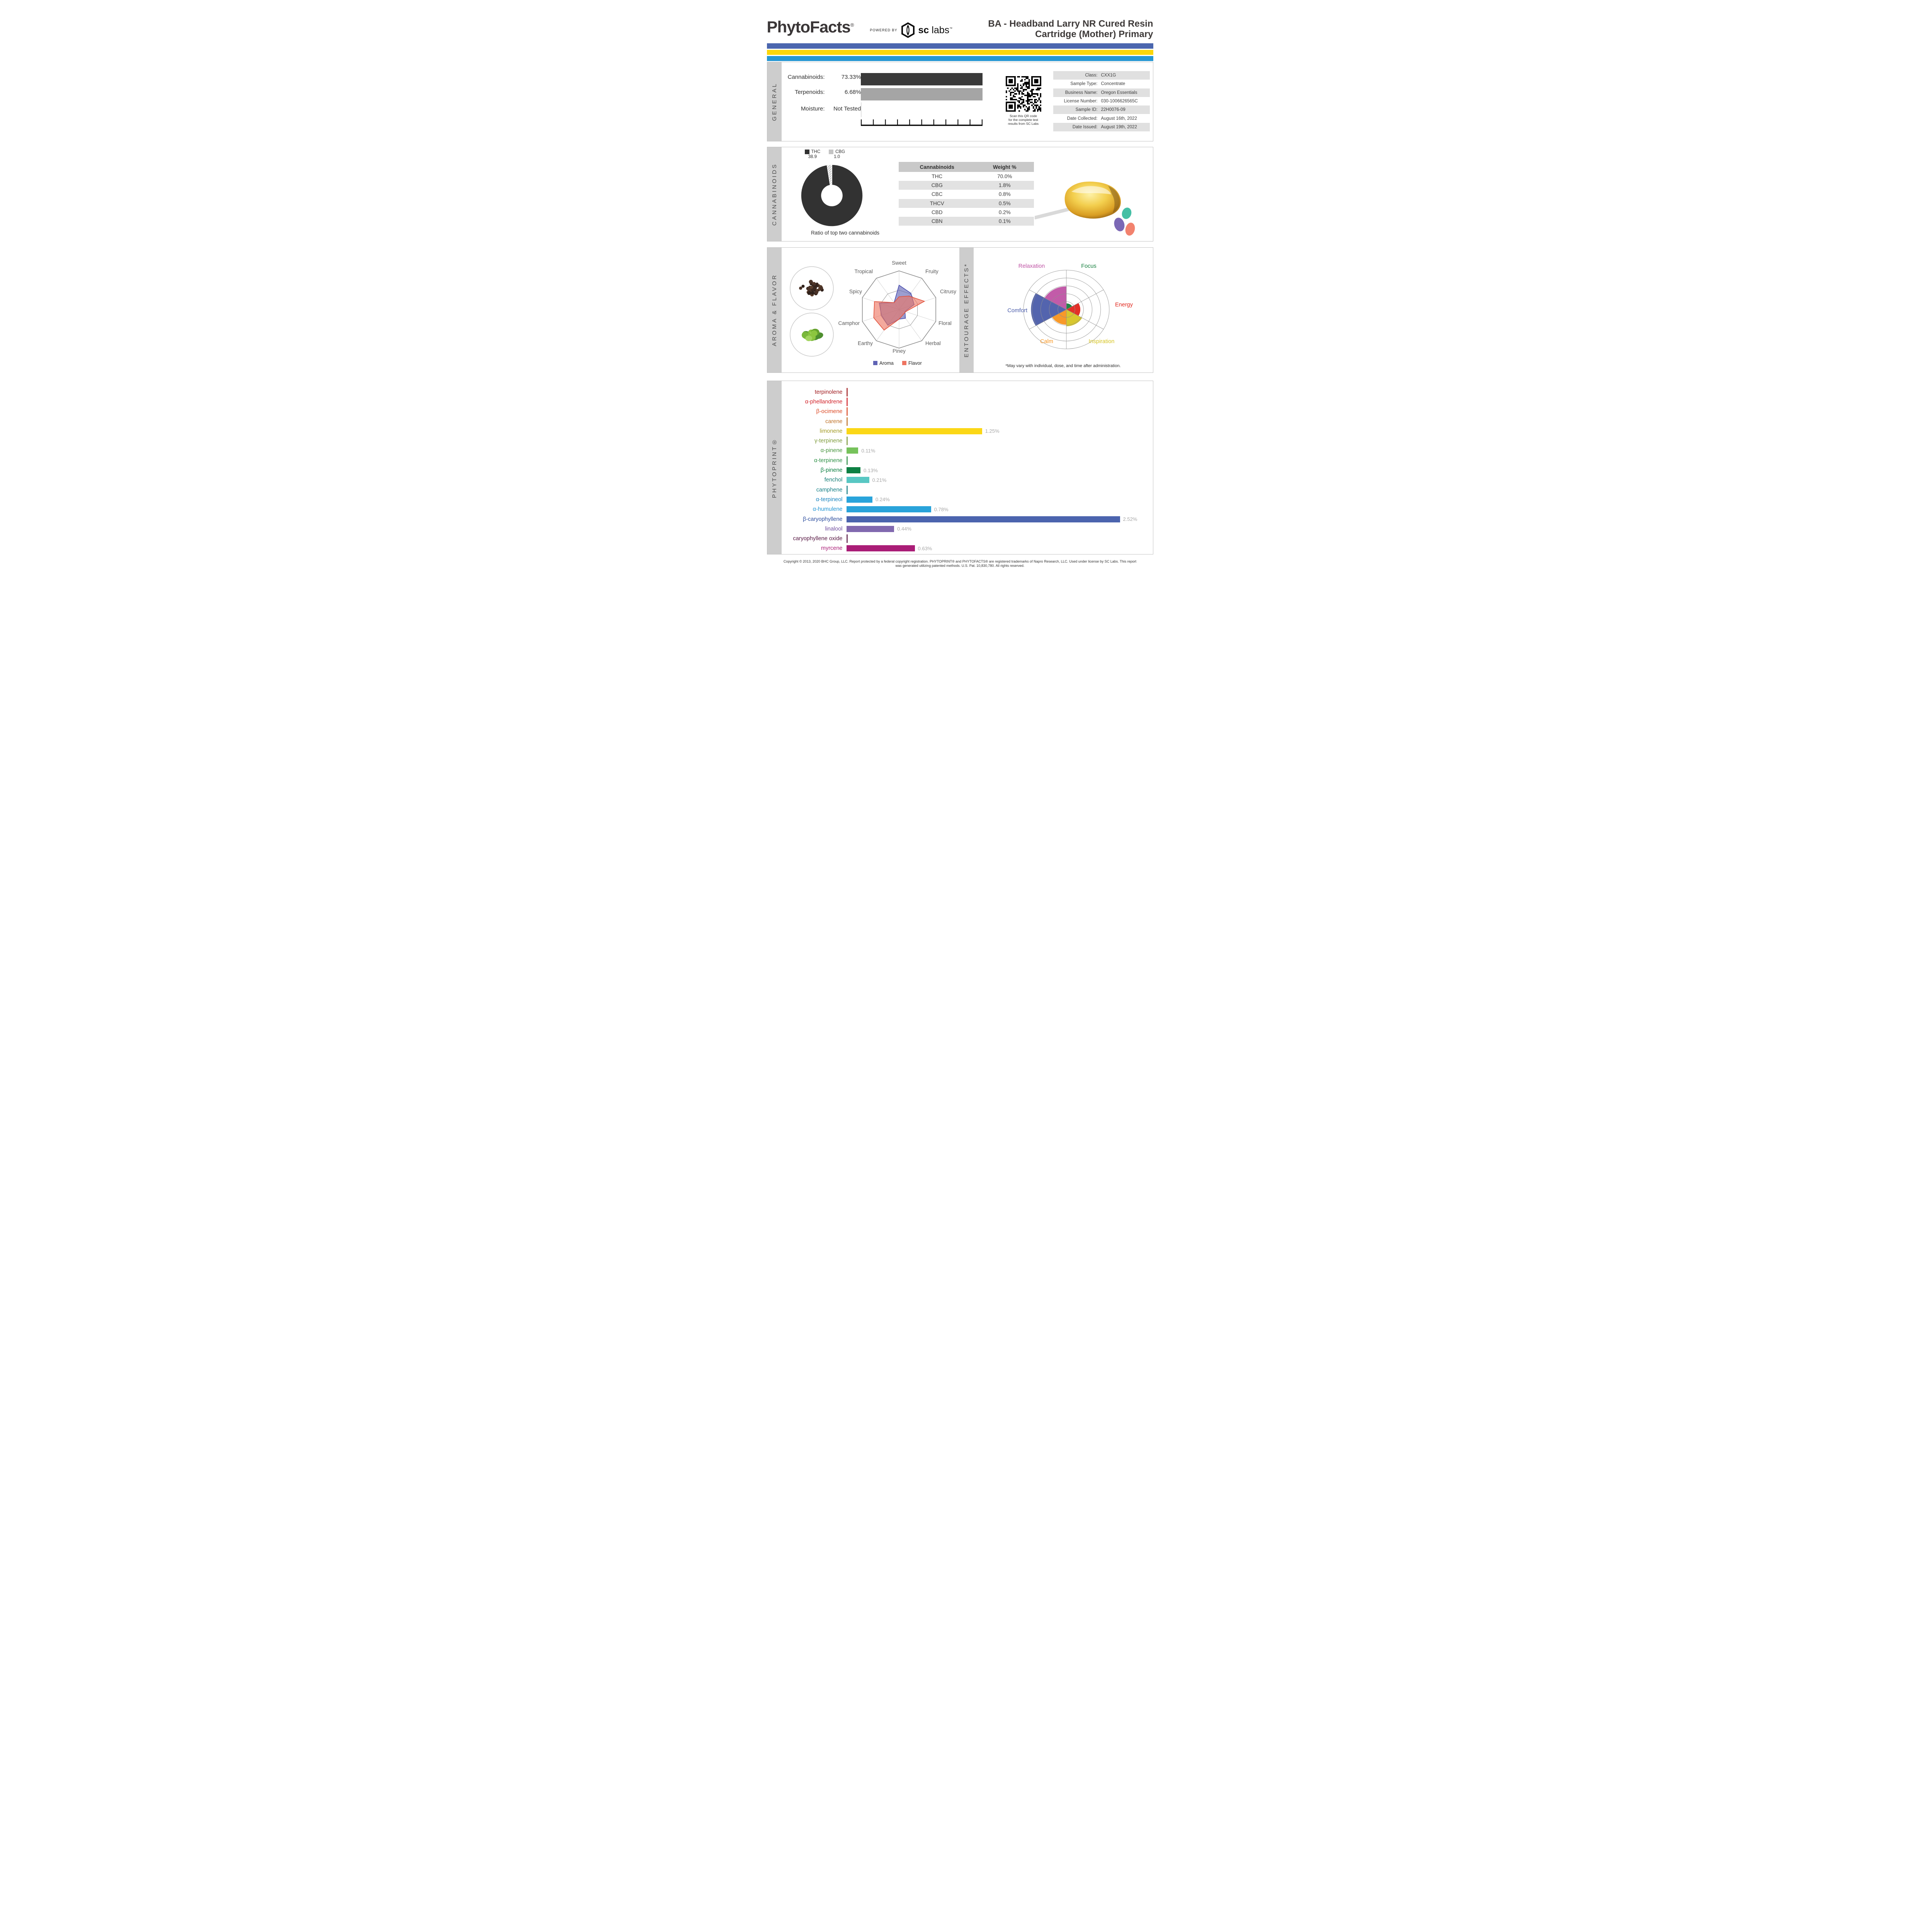 This screenshot has width=1916, height=1932. I want to click on cannab-table-row: CBN 0.1%, so click(966, 221).